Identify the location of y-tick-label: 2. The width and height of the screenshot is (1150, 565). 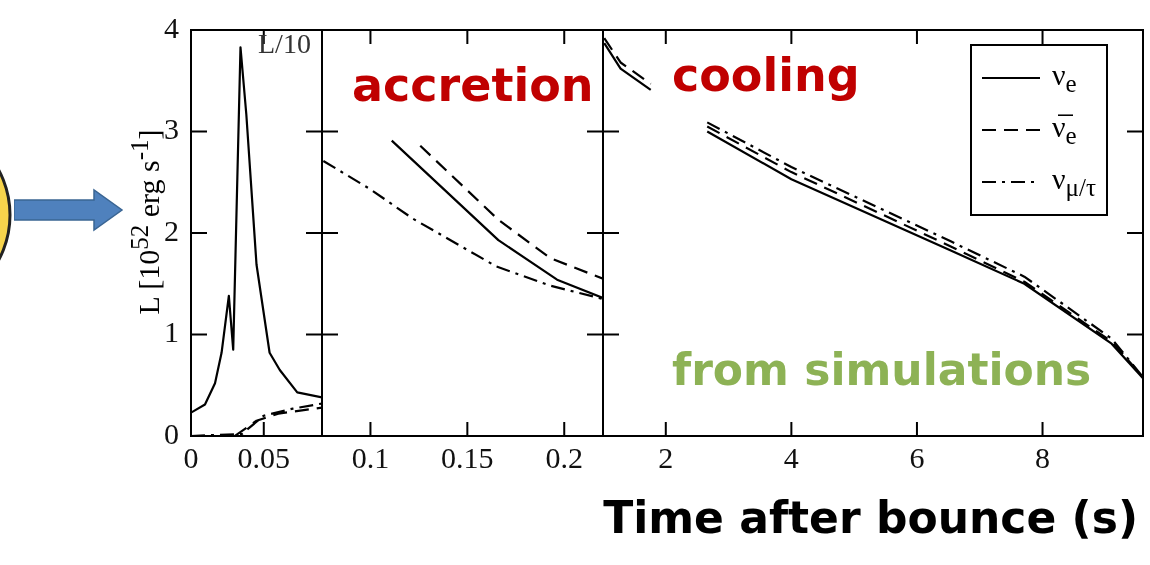
(171, 230).